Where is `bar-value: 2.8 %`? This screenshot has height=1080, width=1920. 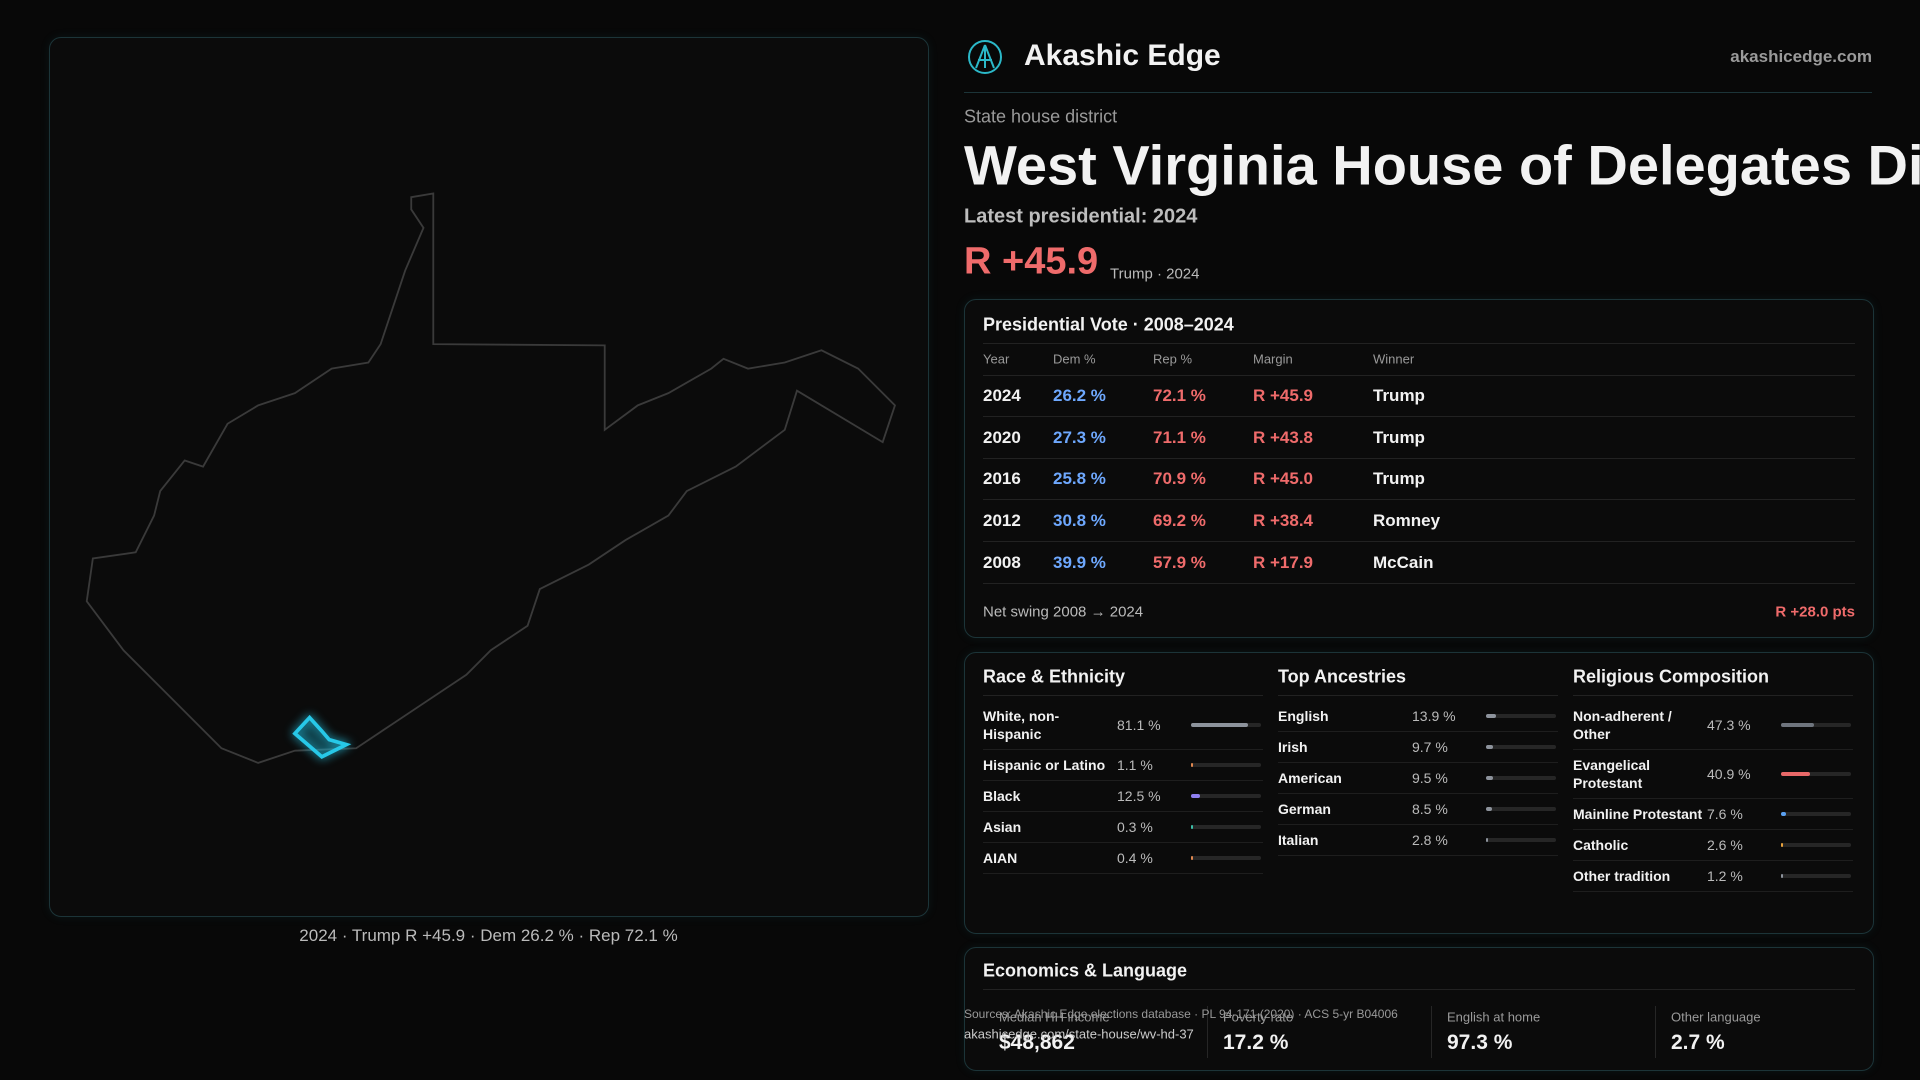 bar-value: 2.8 % is located at coordinates (1430, 840).